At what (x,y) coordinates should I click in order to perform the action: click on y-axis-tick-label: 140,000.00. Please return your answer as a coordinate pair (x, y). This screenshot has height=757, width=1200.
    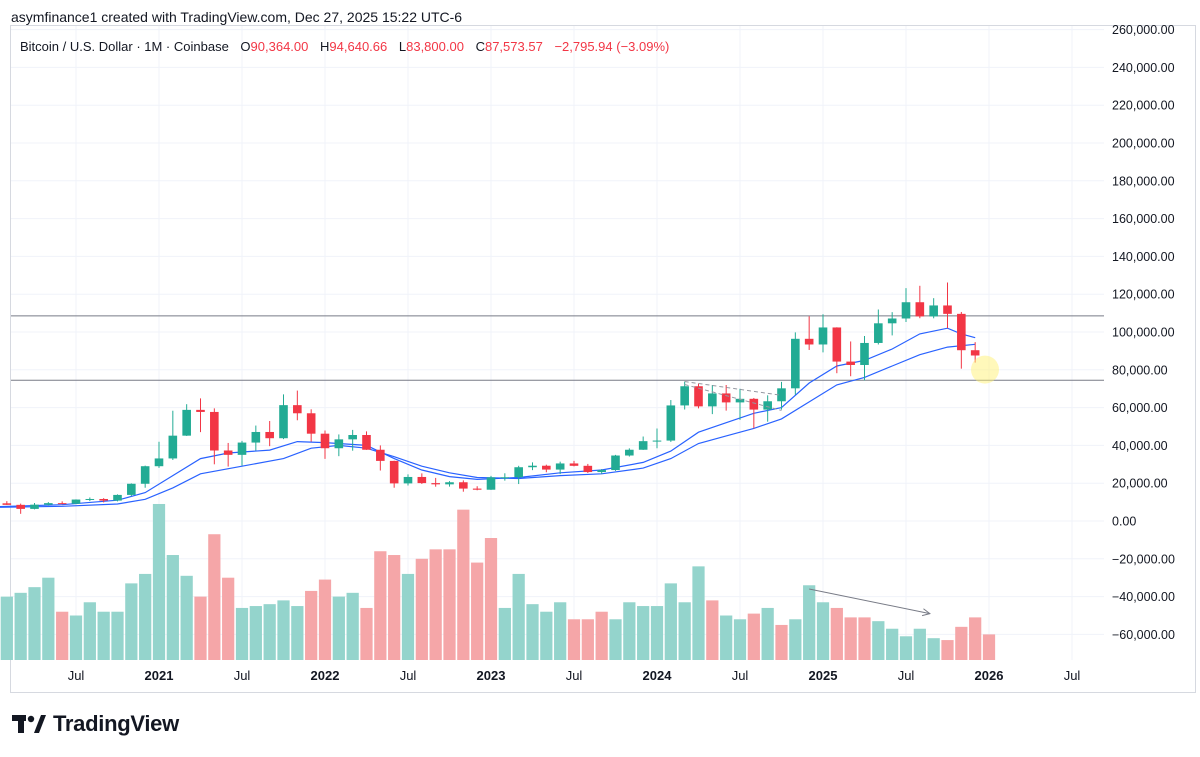
    Looking at the image, I should click on (1143, 257).